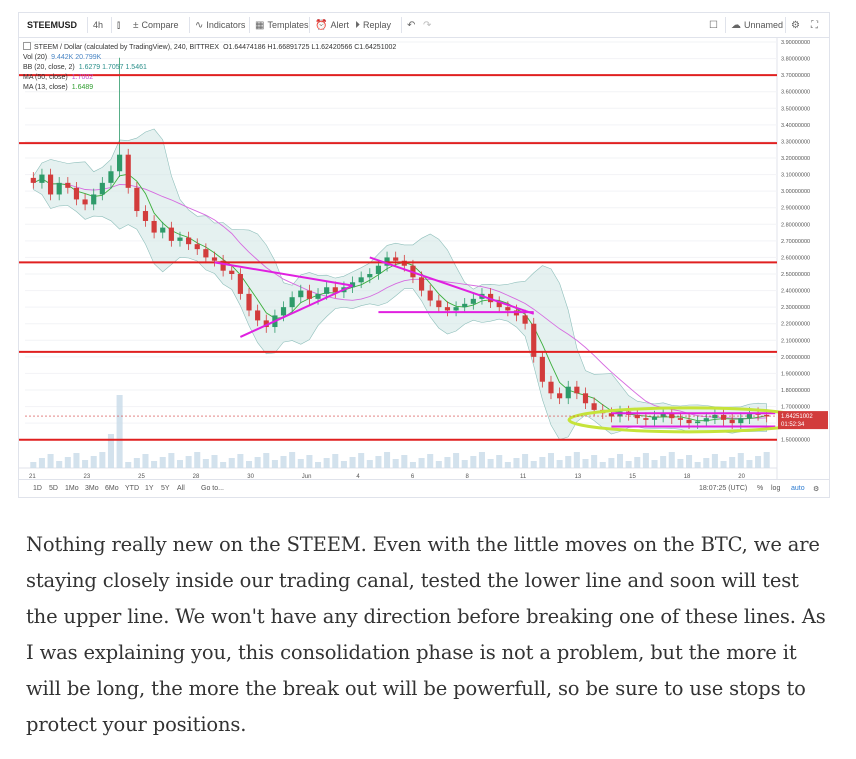 Image resolution: width=856 pixels, height=759 pixels. What do you see at coordinates (288, 25) in the screenshot?
I see `templates-label: Templates` at bounding box center [288, 25].